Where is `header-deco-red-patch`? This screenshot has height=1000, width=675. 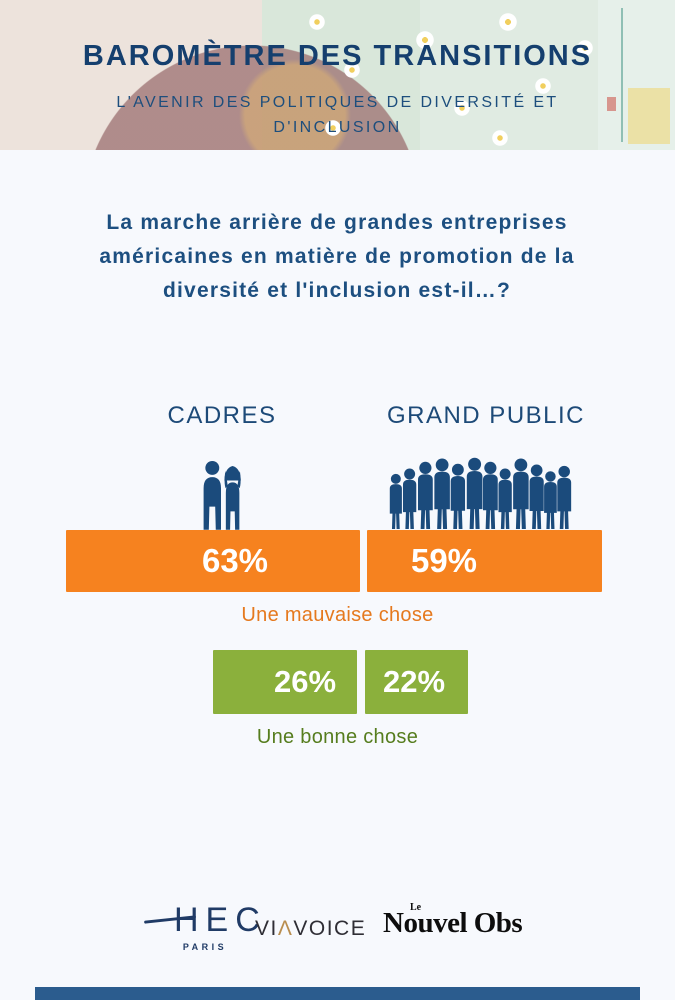 header-deco-red-patch is located at coordinates (611, 104).